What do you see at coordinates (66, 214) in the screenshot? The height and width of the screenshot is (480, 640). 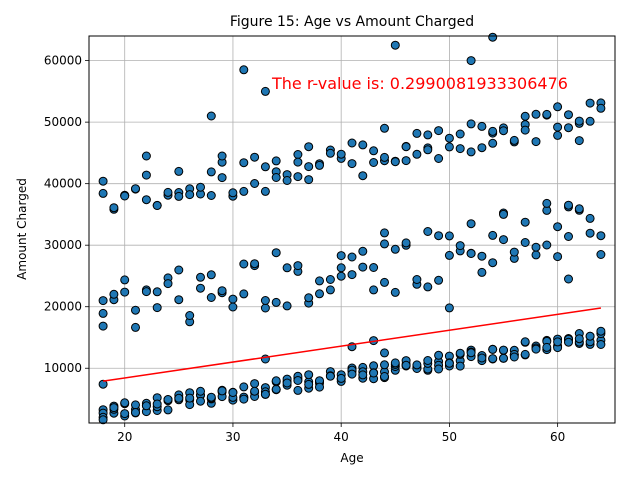 I see `y-axis-ticks: 10000 20000 30000 40000 50000 60000` at bounding box center [66, 214].